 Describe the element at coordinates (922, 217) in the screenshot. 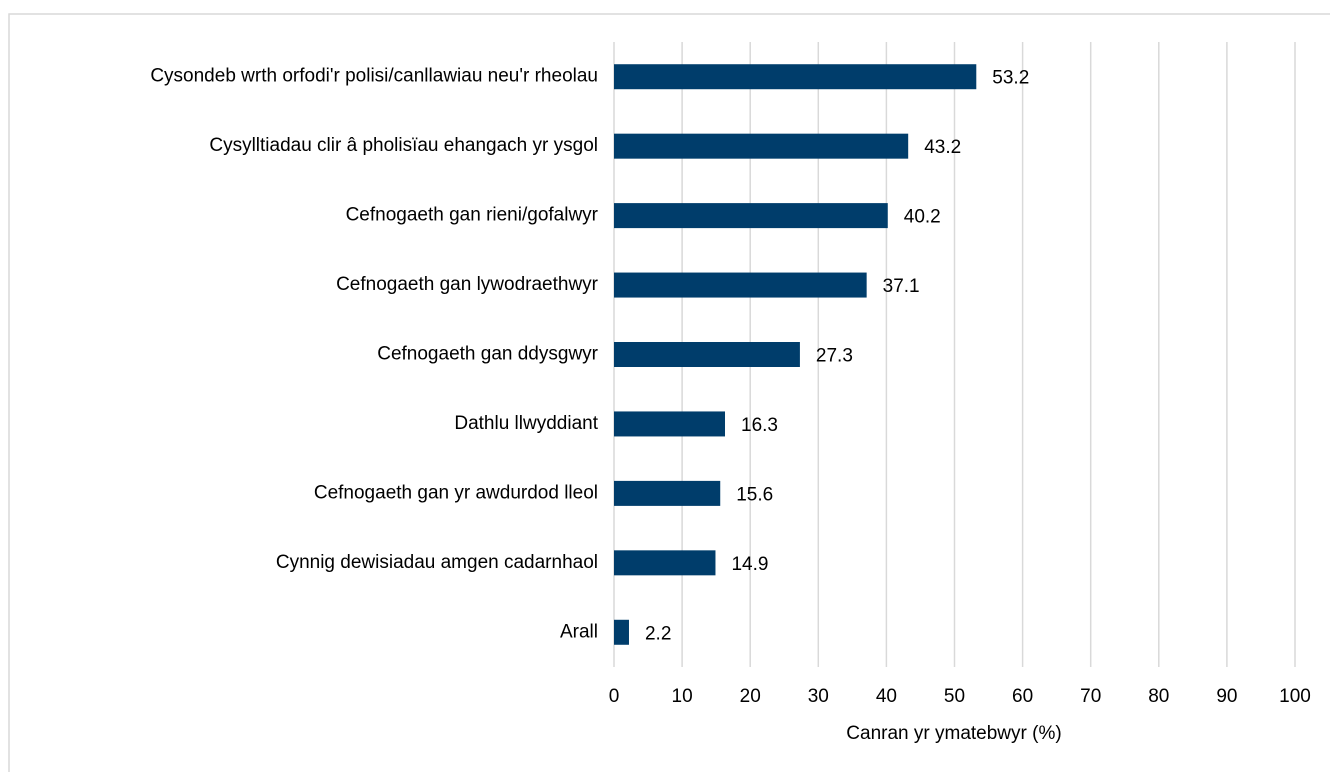

I see `data-label: 40.2` at that location.